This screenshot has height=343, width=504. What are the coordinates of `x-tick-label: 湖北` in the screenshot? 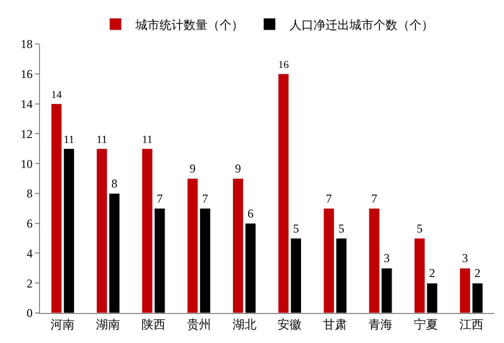 It's located at (244, 324).